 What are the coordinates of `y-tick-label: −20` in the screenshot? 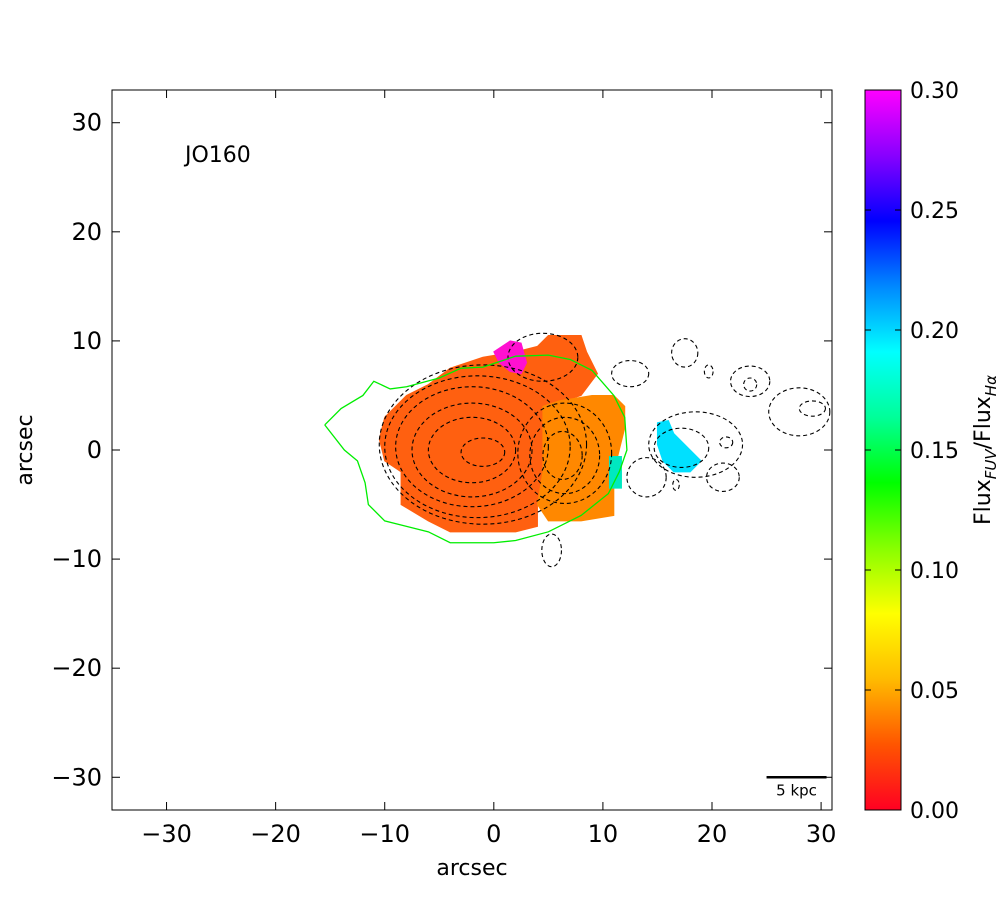 It's located at (76, 668).